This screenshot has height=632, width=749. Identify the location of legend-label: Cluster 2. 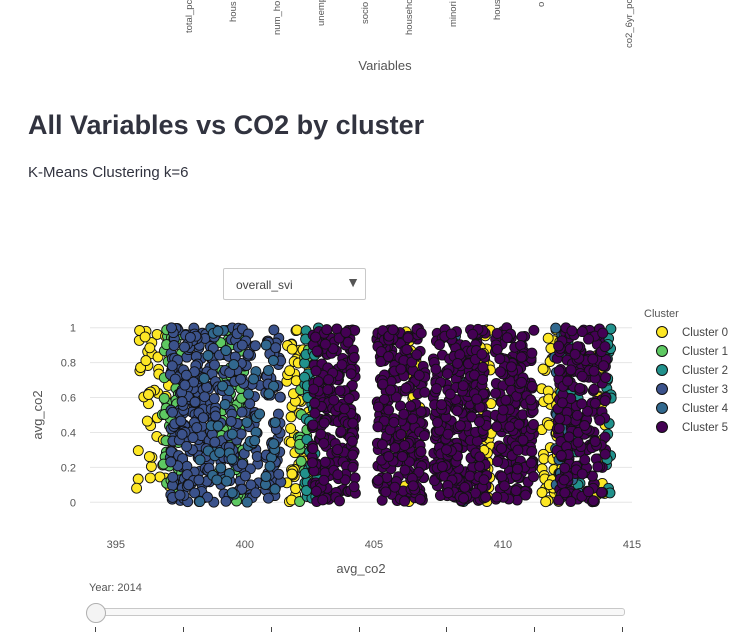
(705, 371).